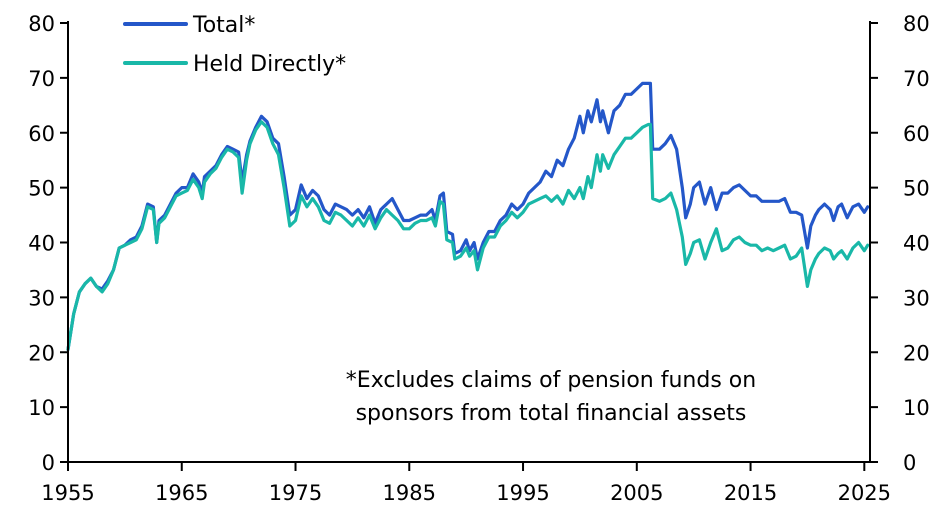 Image resolution: width=946 pixels, height=531 pixels. Describe the element at coordinates (551, 380) in the screenshot. I see `annotation-line-1: *Excludes claims of pension funds on` at that location.